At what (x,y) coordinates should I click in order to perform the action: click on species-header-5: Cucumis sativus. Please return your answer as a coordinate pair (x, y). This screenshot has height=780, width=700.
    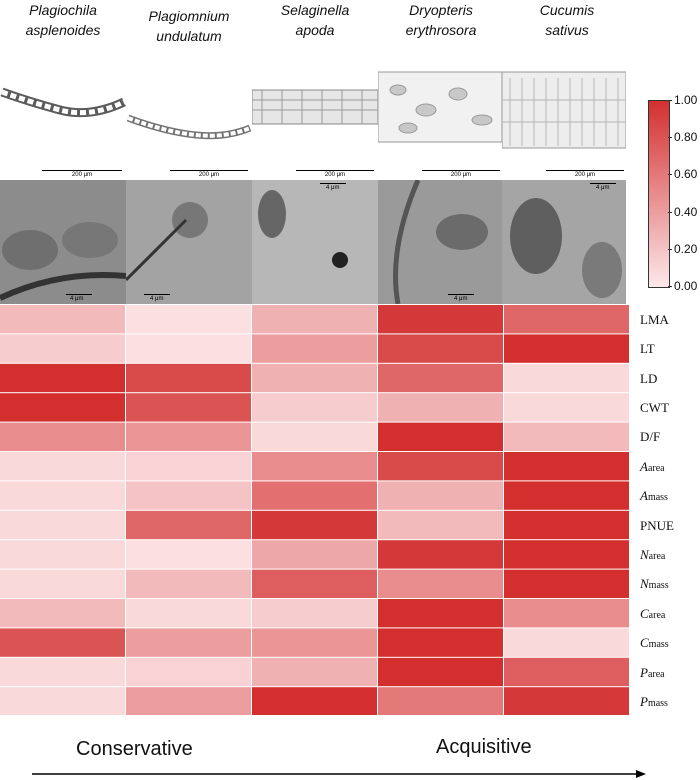
    Looking at the image, I should click on (567, 20).